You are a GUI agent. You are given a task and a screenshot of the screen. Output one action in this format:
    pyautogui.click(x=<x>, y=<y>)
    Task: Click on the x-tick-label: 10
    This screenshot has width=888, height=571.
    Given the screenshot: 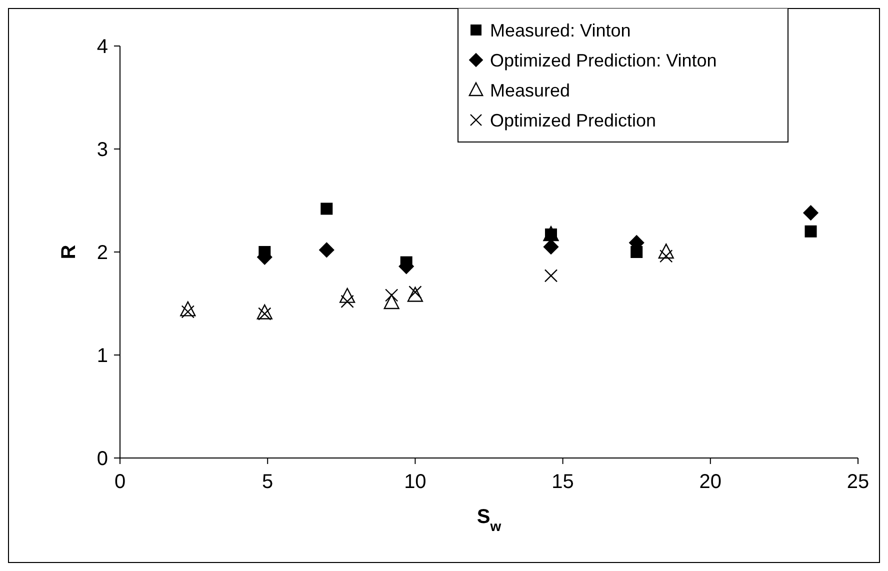 What is the action you would take?
    pyautogui.click(x=415, y=482)
    